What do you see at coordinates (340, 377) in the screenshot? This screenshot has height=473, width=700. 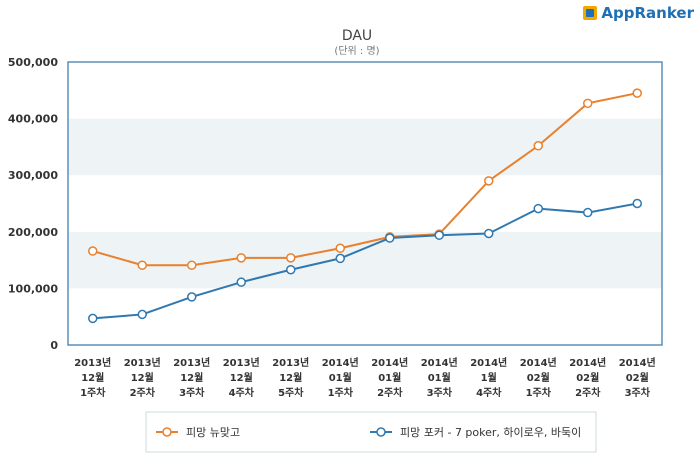 I see `x-tick-label: 2014년 01월 1주차` at bounding box center [340, 377].